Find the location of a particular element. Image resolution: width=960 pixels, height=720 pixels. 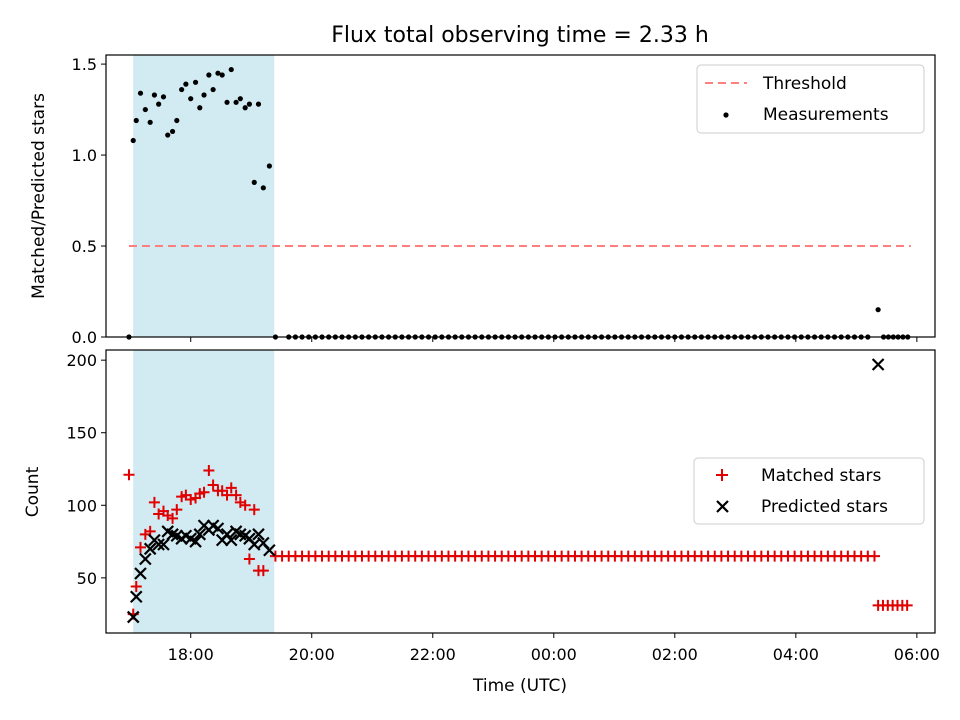

measurements-legend-label: Measurements is located at coordinates (826, 115).